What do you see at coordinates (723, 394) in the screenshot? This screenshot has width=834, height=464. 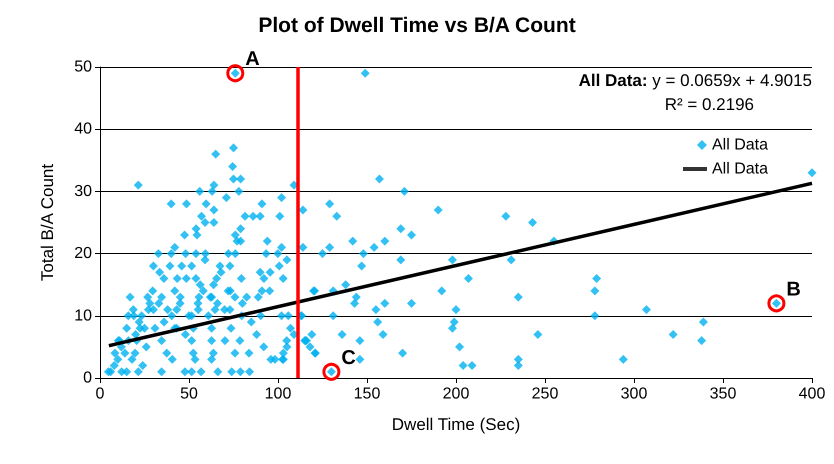 I see `x-tick-label: 350` at bounding box center [723, 394].